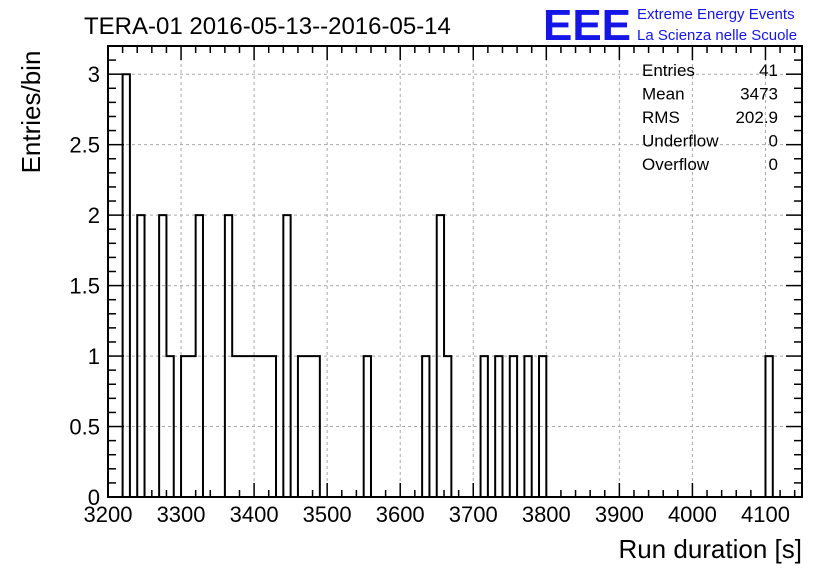  Describe the element at coordinates (94, 356) in the screenshot. I see `y-tick-label: 1` at that location.